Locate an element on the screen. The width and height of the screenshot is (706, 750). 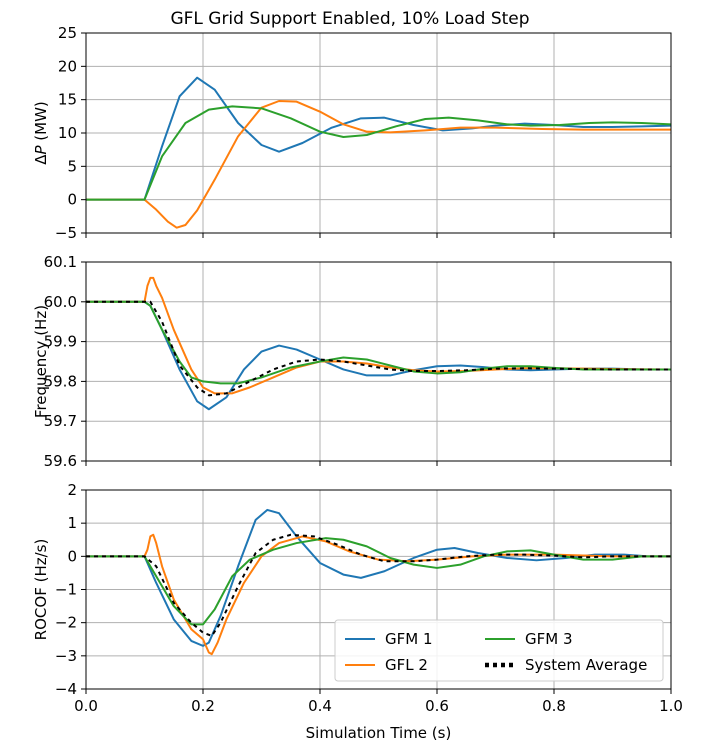
rocof-ytick-label-1: −3 is located at coordinates (66, 656).